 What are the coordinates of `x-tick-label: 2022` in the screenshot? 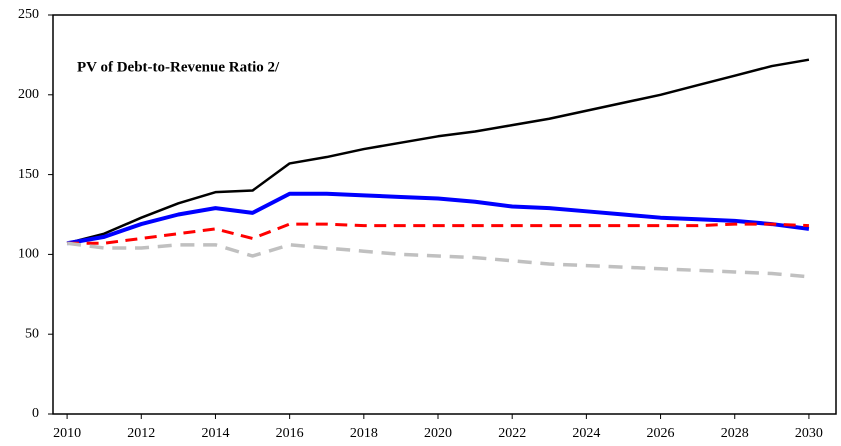 It's located at (512, 433).